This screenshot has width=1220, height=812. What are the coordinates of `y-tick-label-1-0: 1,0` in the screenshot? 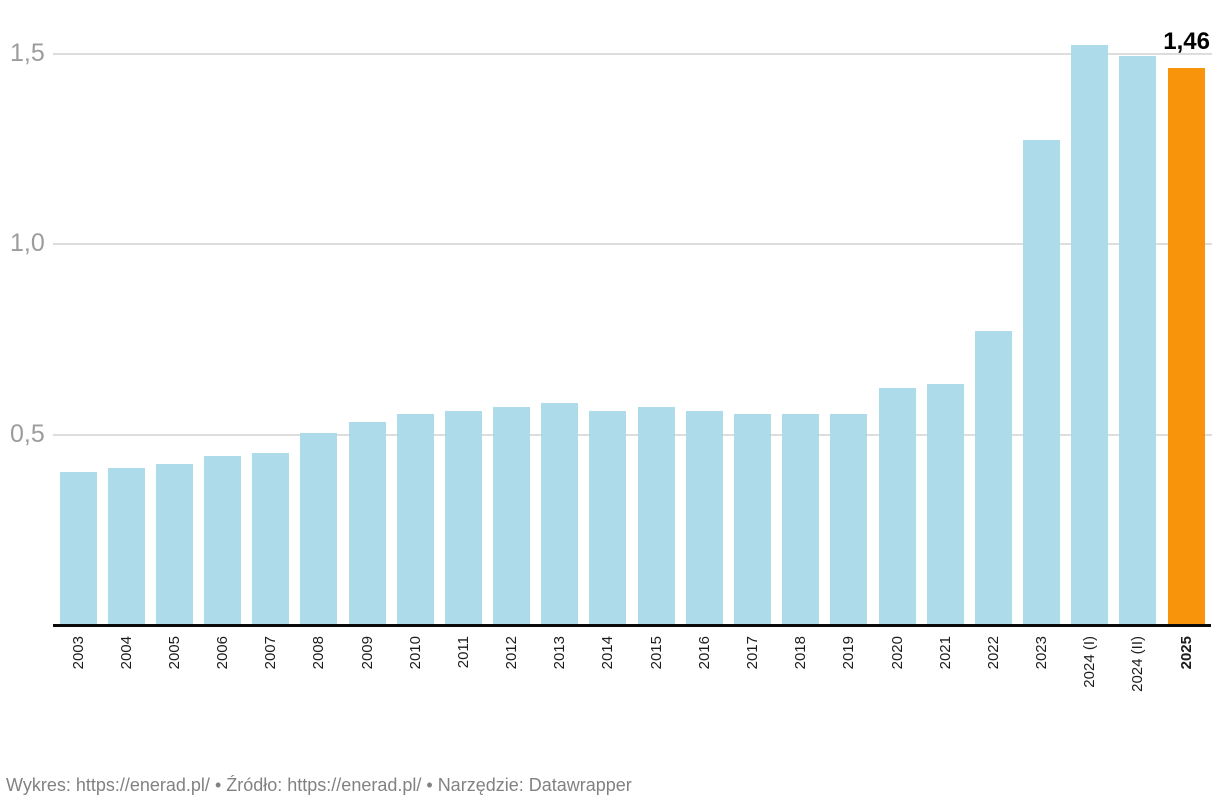 It's located at (27, 243).